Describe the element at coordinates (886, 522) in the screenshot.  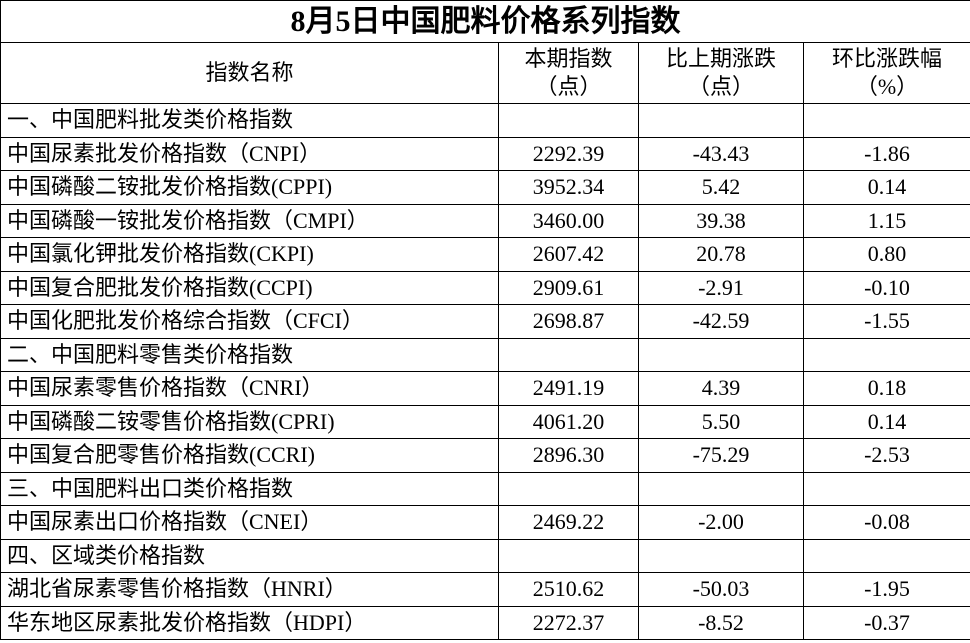
I see `index-value: -0.08` at that location.